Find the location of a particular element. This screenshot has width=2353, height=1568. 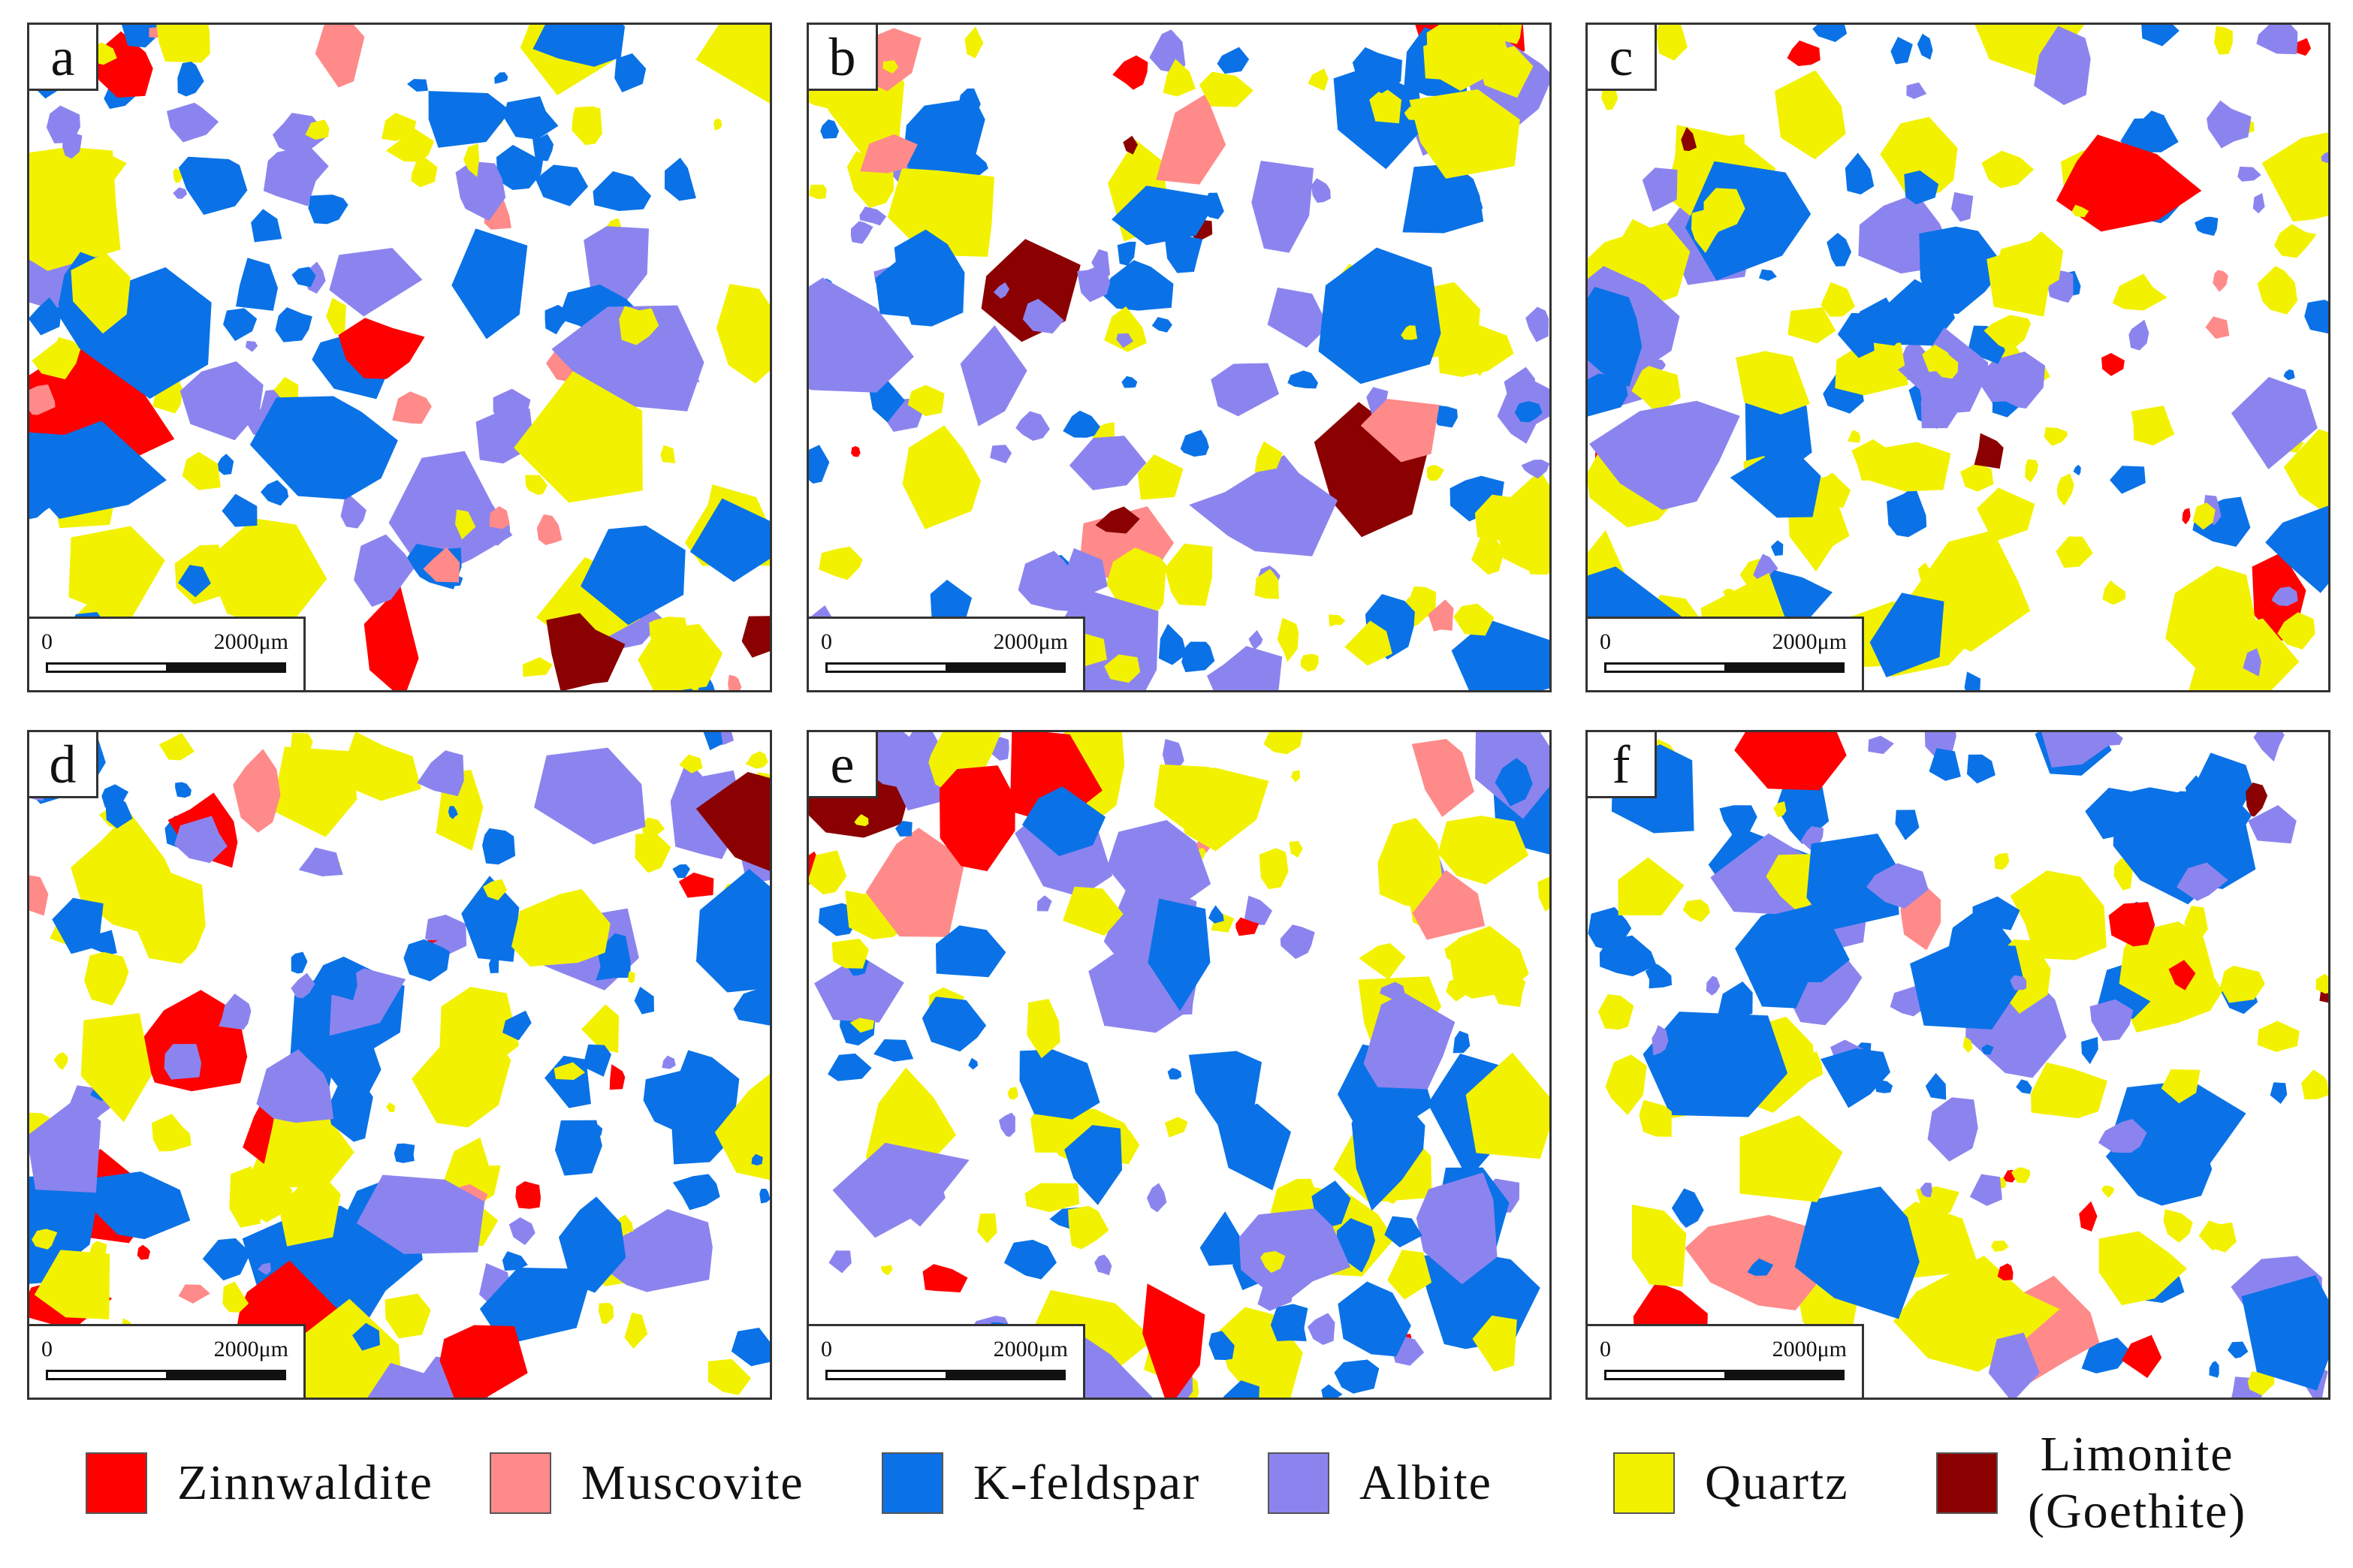

muscovite-swatch is located at coordinates (520, 1483).